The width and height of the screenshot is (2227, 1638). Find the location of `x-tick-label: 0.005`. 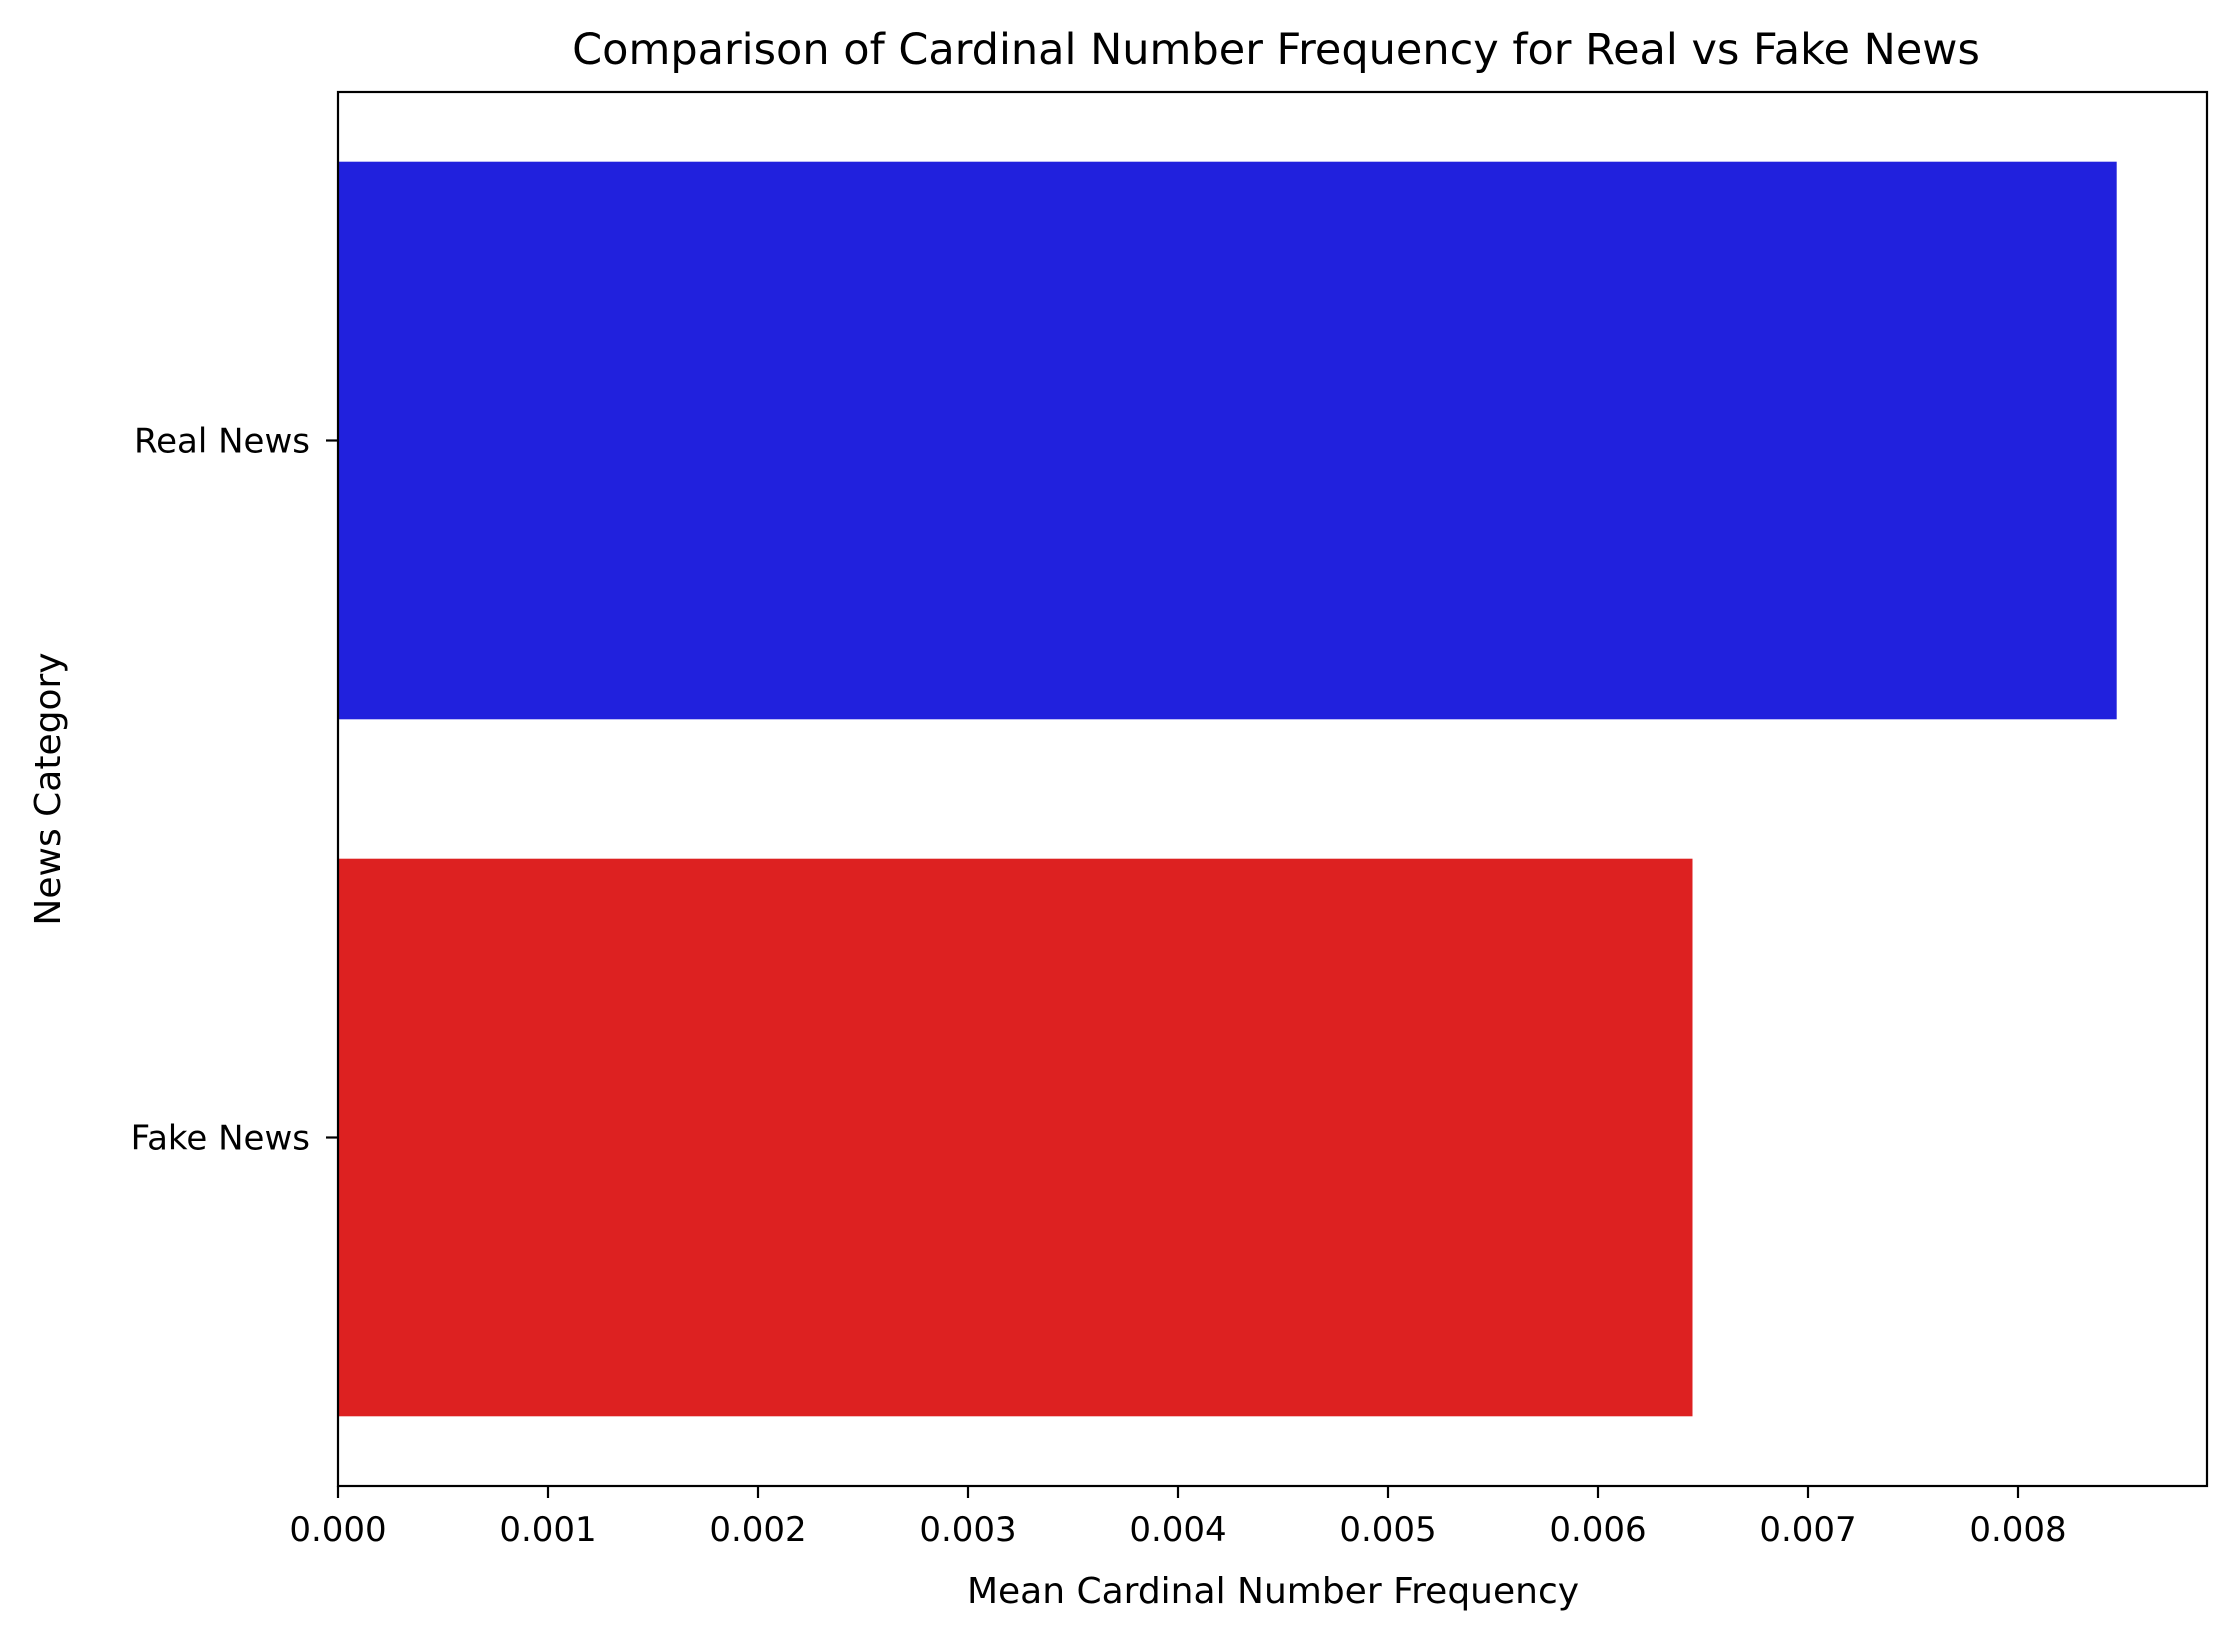

x-tick-label: 0.005 is located at coordinates (1387, 1530).